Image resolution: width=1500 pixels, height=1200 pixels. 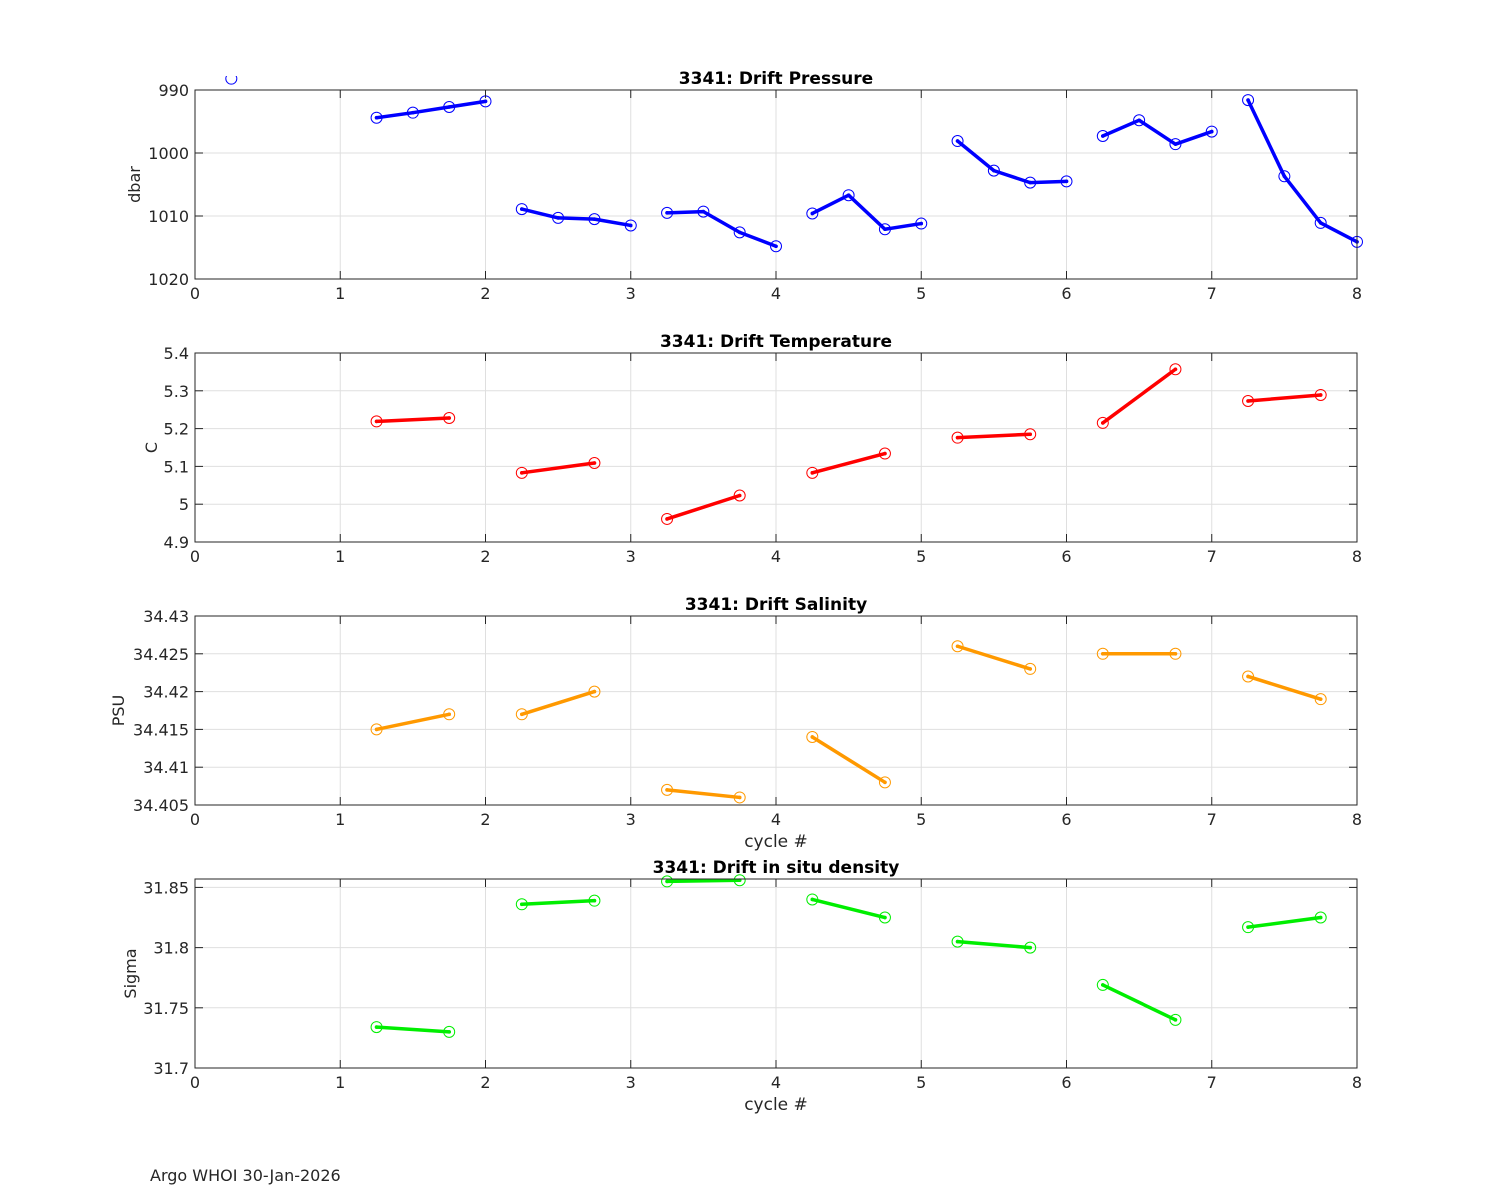 I want to click on y-tick-label: 31.8, so click(x=171, y=948).